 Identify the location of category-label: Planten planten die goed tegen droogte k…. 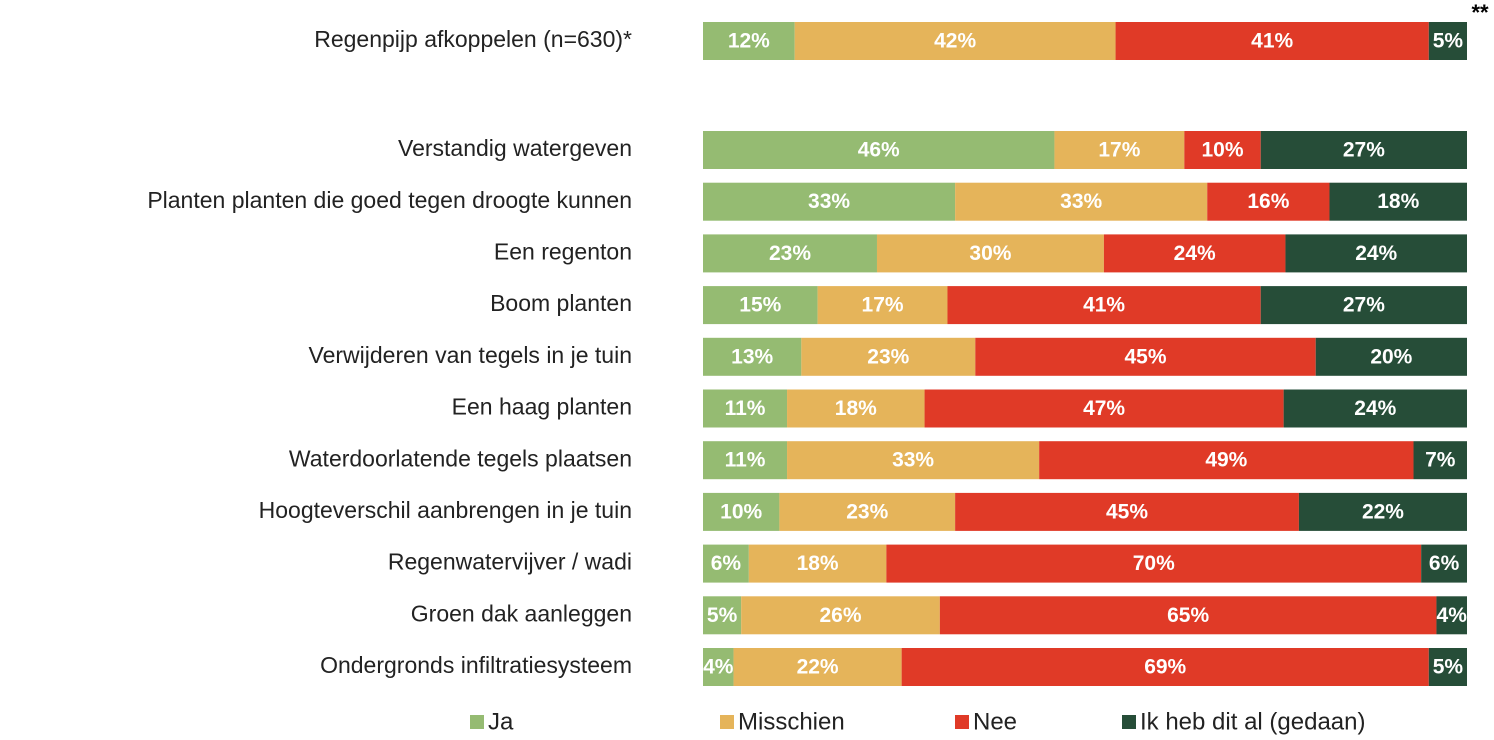
(389, 200).